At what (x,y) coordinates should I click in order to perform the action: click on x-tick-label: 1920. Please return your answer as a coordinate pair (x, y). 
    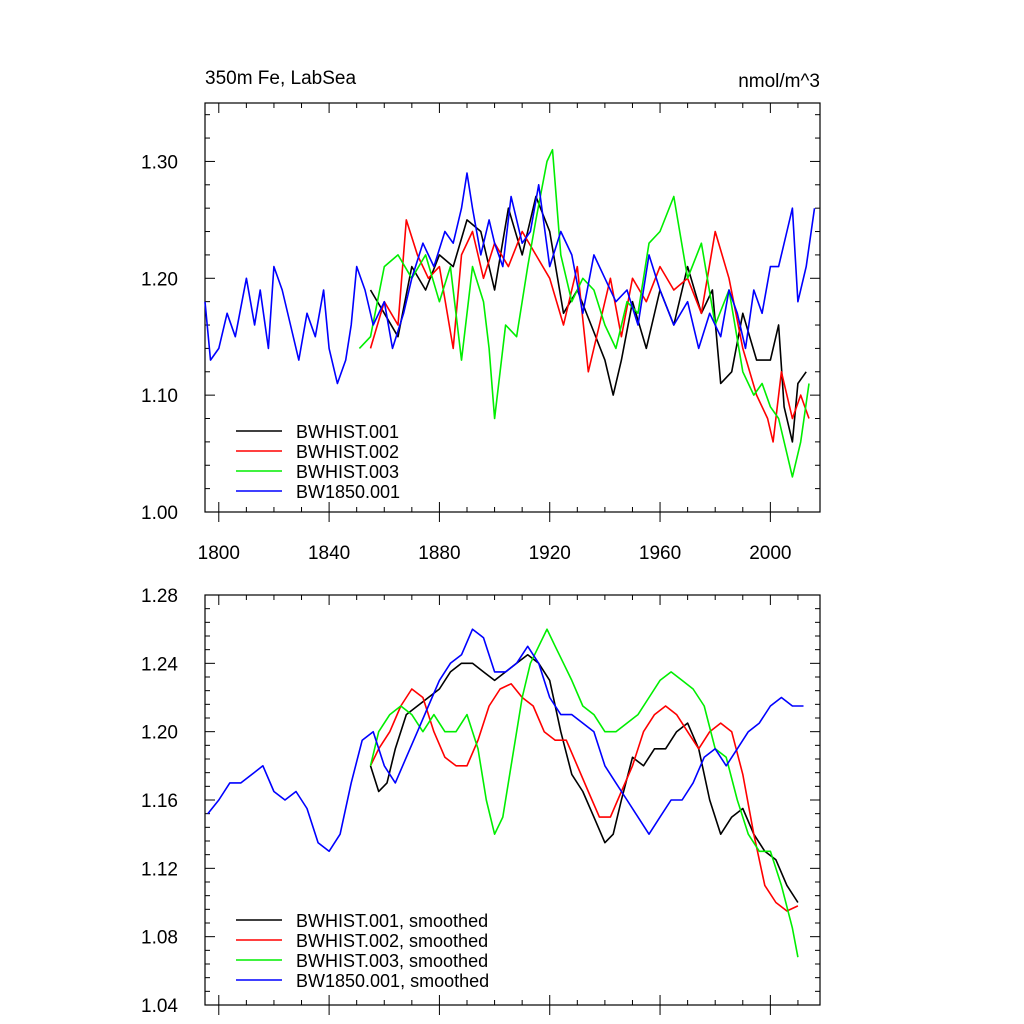
    Looking at the image, I should click on (550, 553).